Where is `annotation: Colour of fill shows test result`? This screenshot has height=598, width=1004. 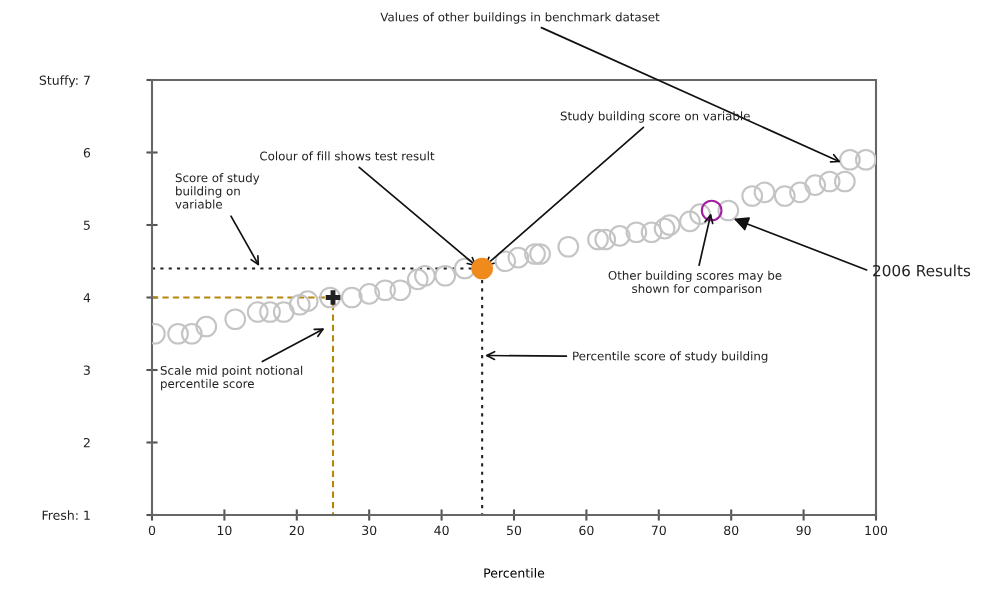
annotation: Colour of fill shows test result is located at coordinates (347, 156).